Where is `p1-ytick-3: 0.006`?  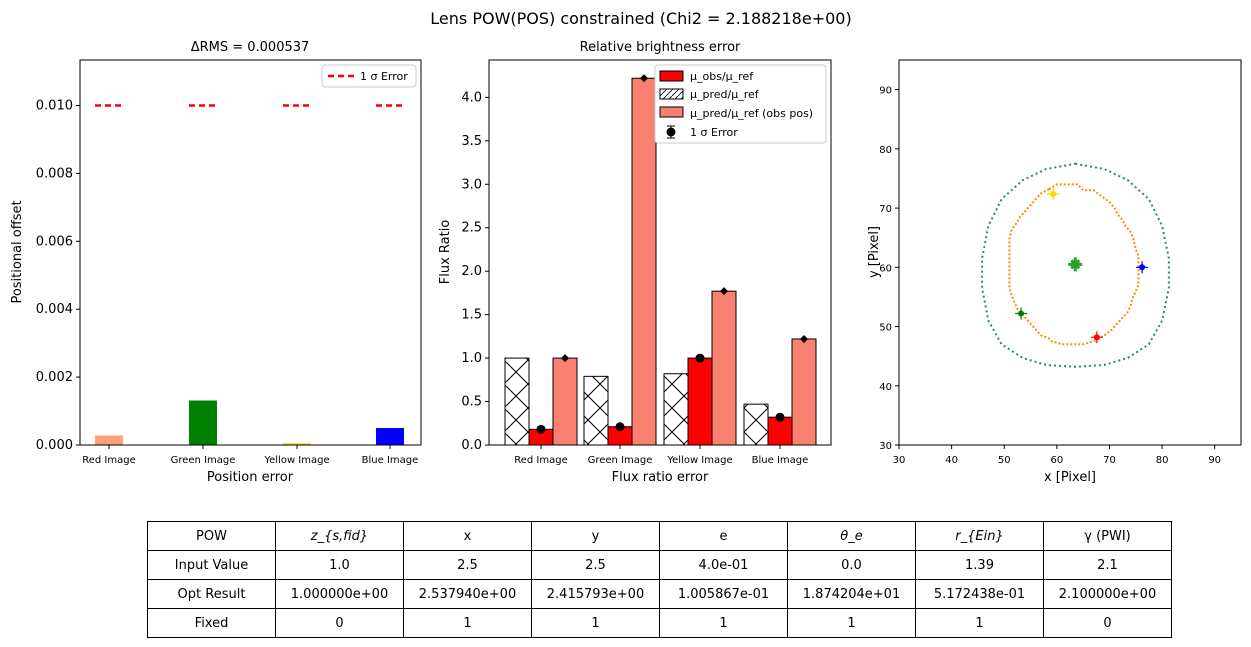 p1-ytick-3: 0.006 is located at coordinates (54, 241).